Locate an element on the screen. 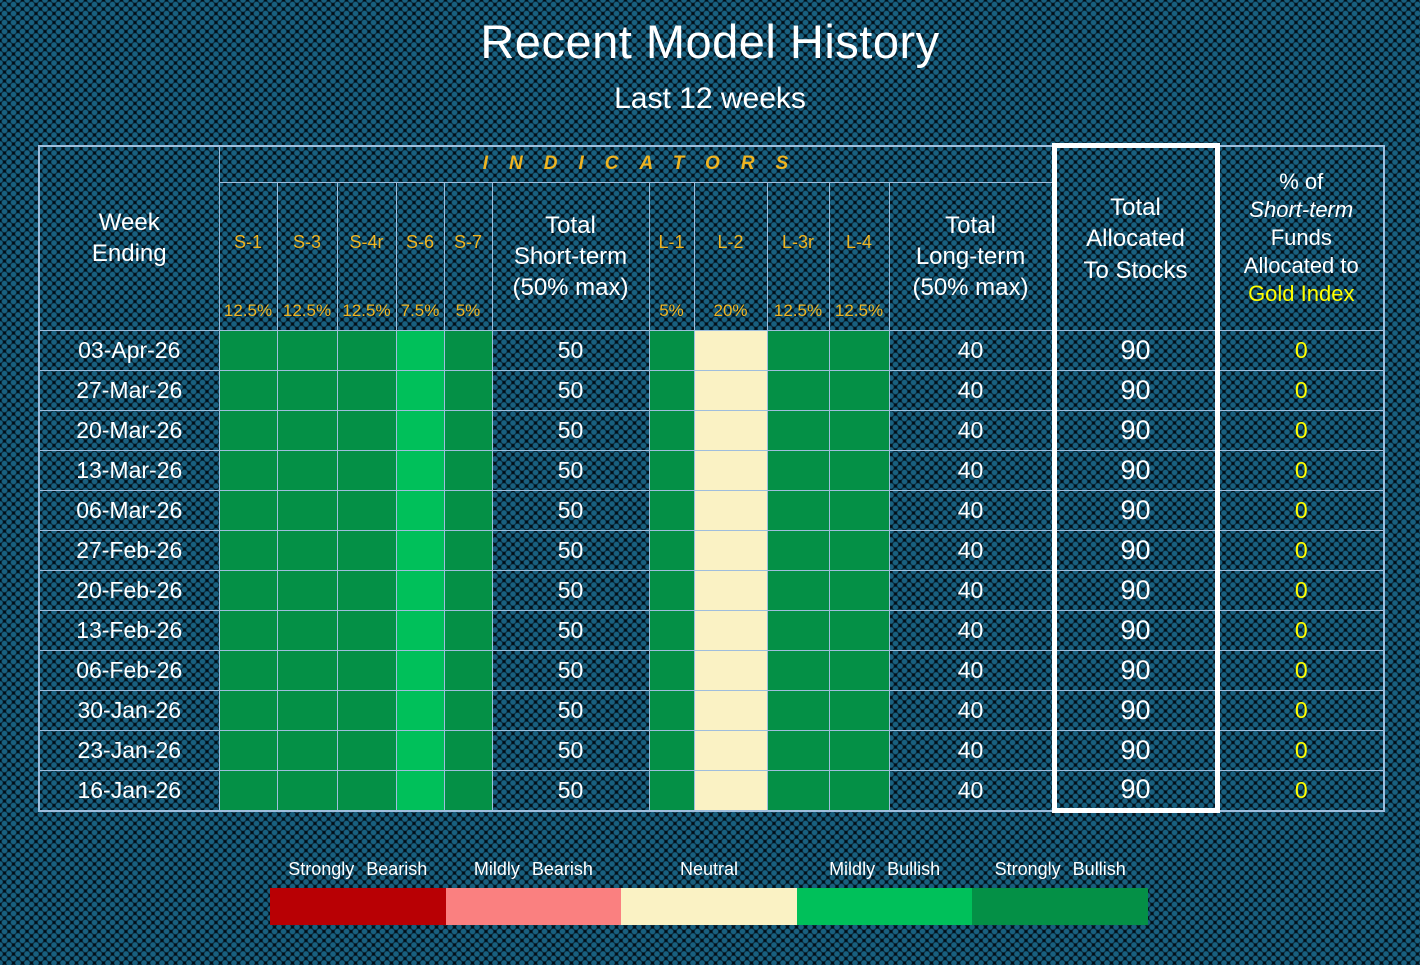 This screenshot has height=965, width=1420. indicator-header-s1: S-1 12.5% is located at coordinates (248, 256).